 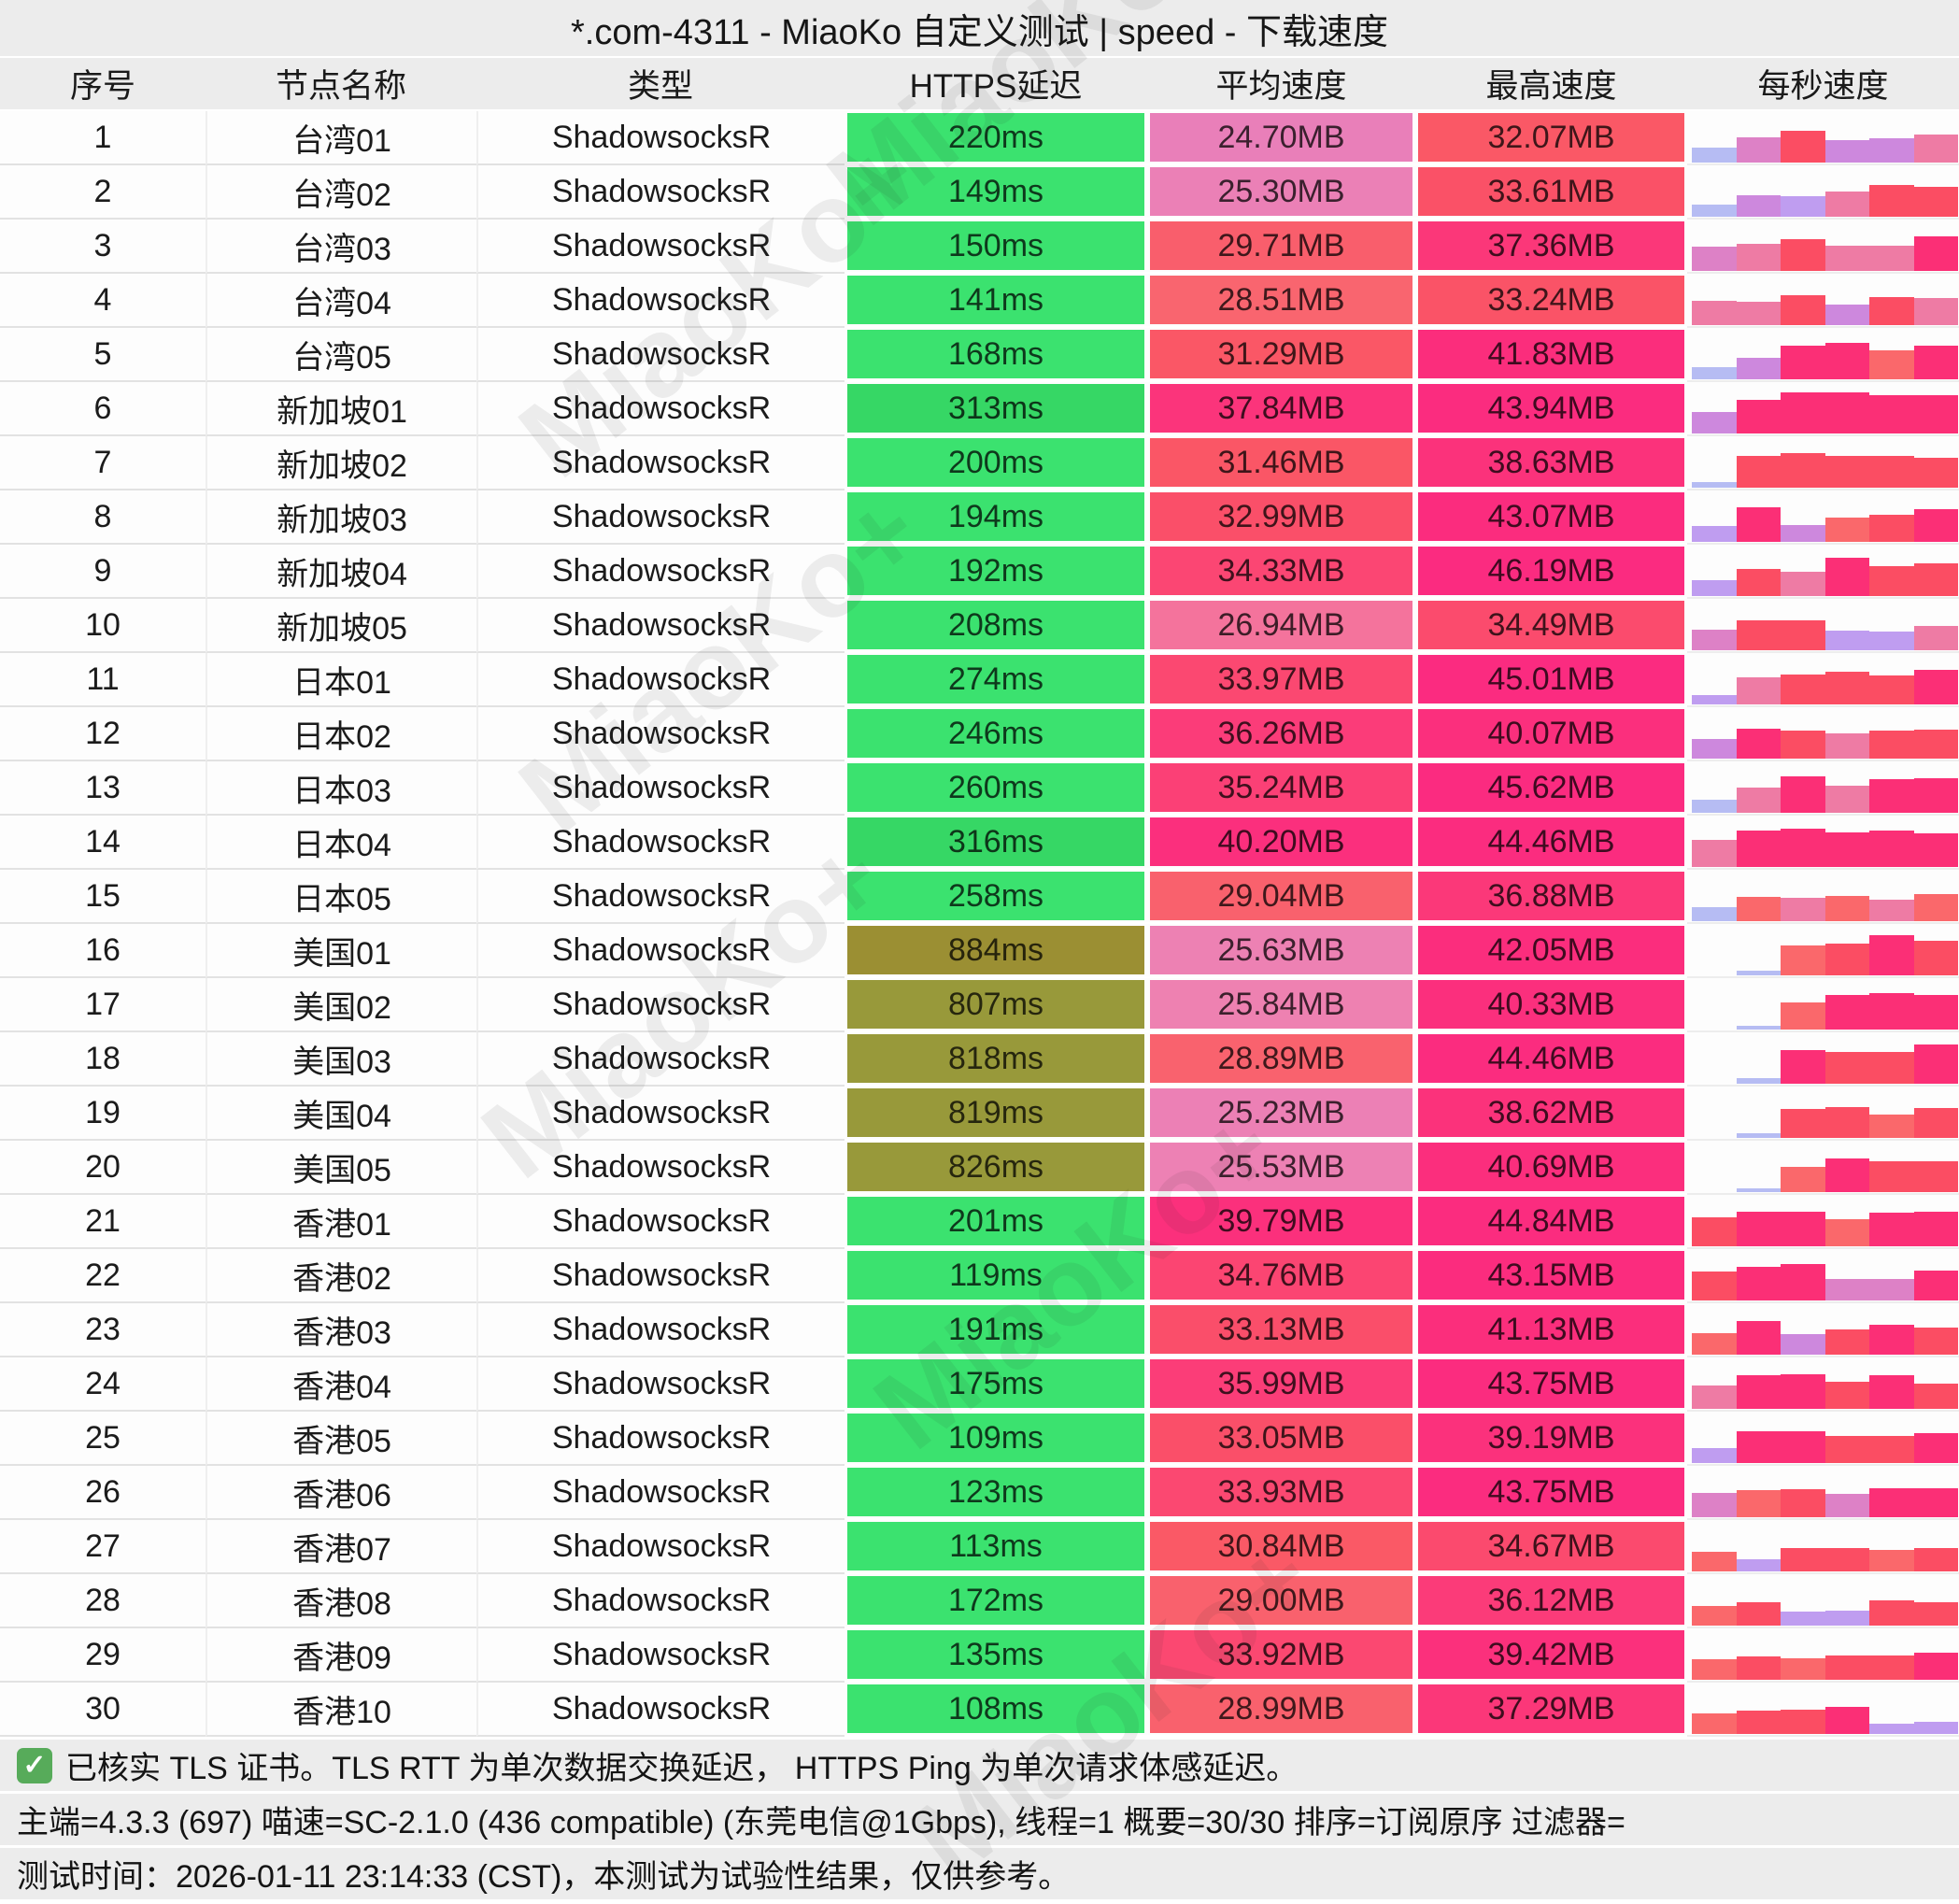 I want to click on table-row: 13 日本03 ShadowsocksR 260ms 35.24MB 45.62MB, so click(x=979, y=788).